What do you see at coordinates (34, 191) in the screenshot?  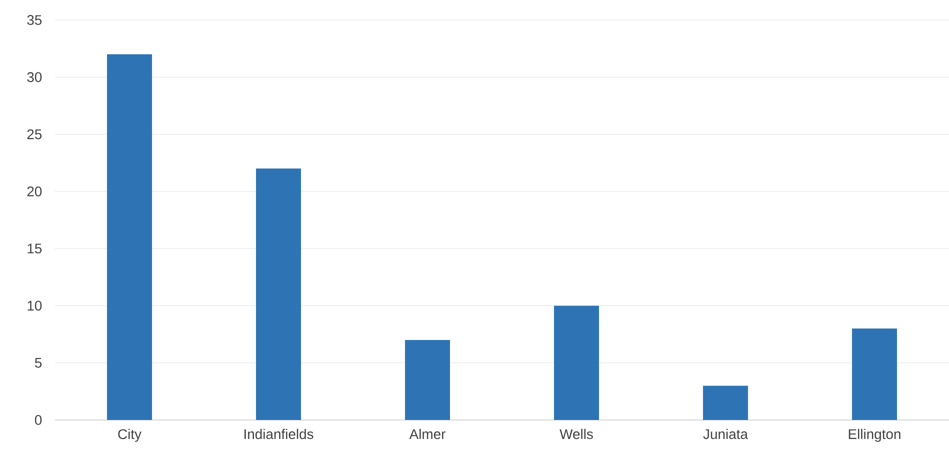 I see `y-tick-label: 20` at bounding box center [34, 191].